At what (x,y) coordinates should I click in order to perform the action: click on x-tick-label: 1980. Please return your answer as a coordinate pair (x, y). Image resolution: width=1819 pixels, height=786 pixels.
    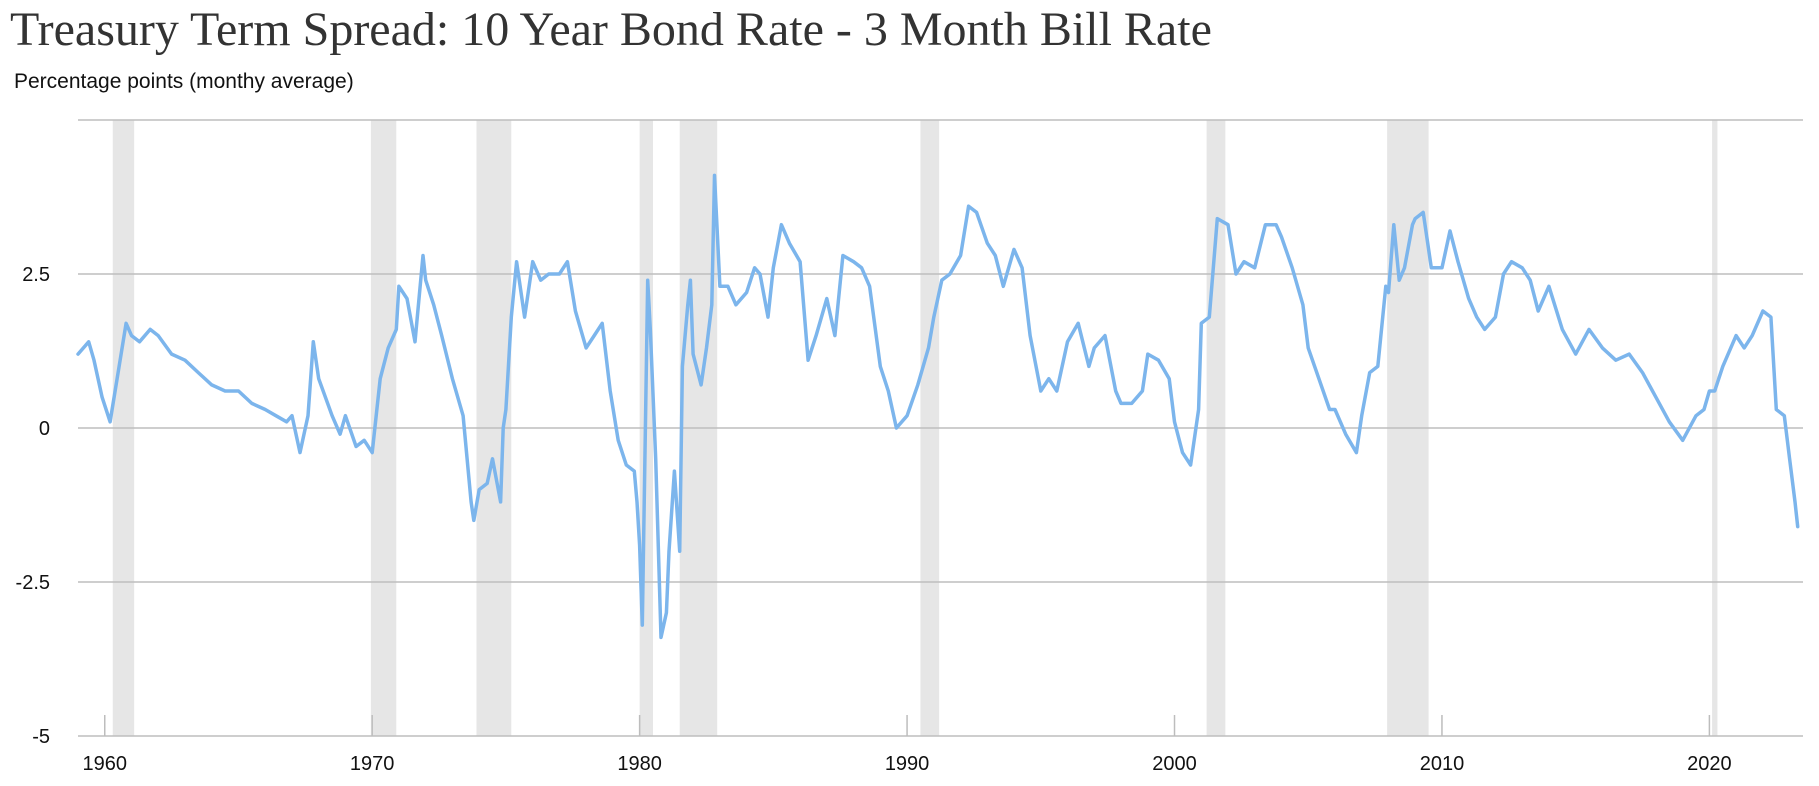
    Looking at the image, I should click on (639, 764).